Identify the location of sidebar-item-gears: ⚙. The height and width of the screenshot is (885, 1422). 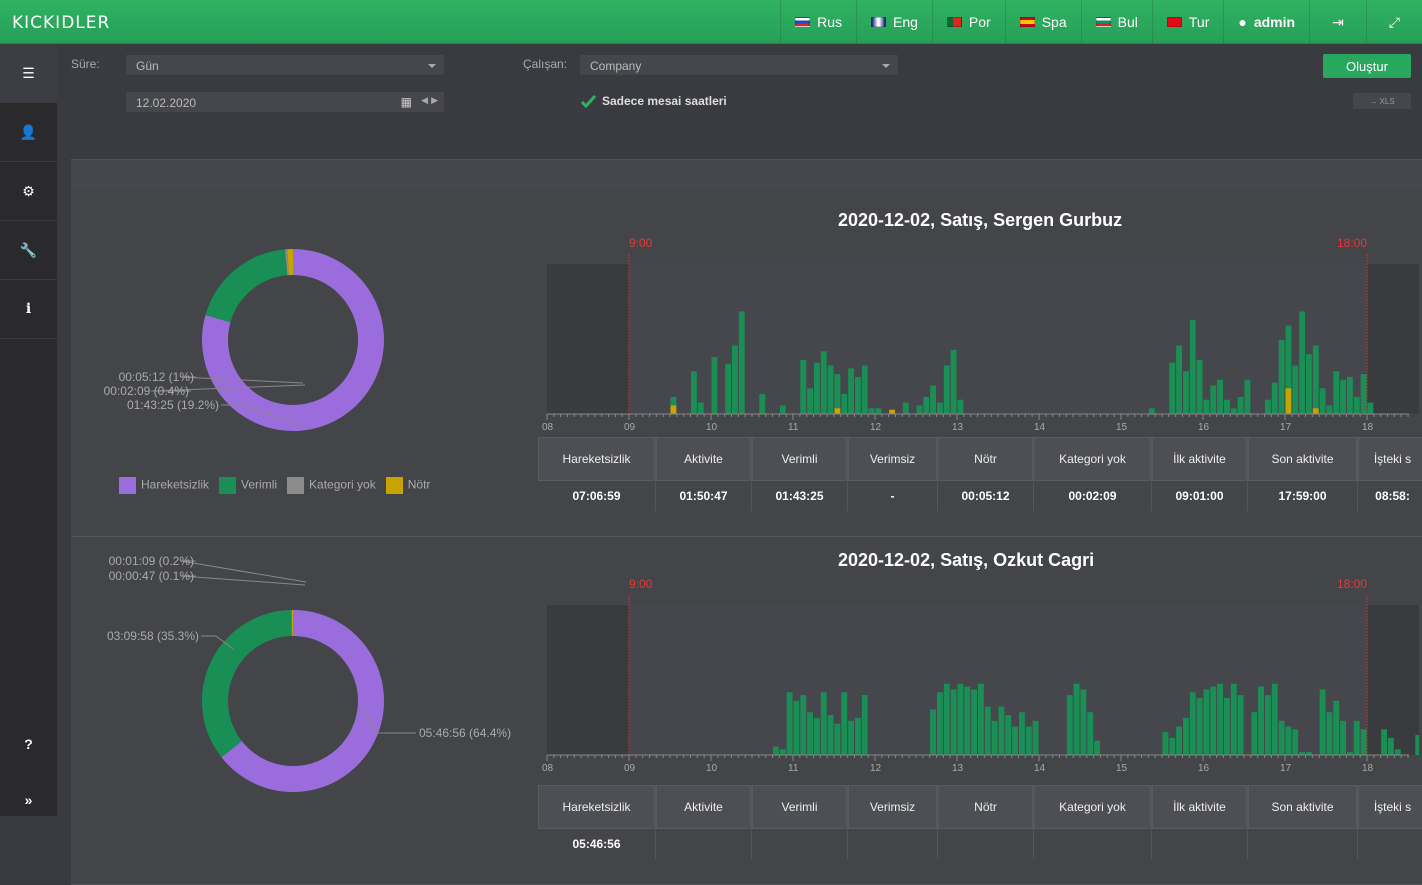
(28, 191).